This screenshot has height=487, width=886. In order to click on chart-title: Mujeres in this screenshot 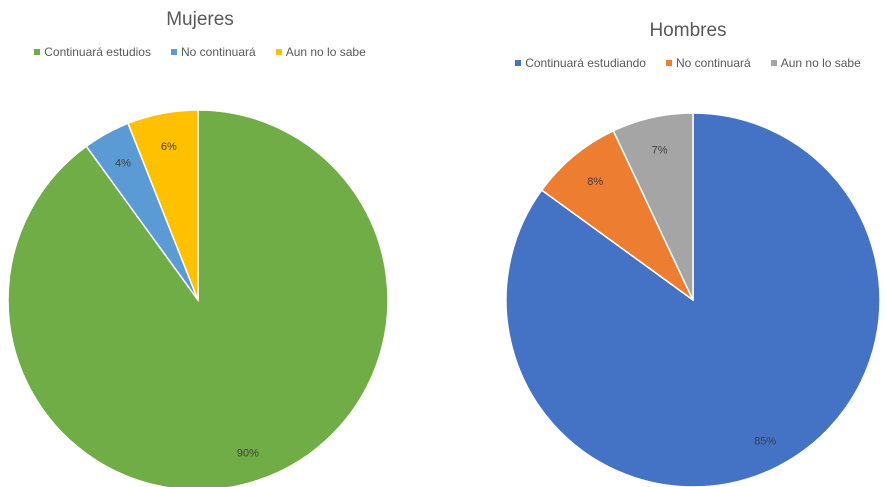, I will do `click(200, 19)`.